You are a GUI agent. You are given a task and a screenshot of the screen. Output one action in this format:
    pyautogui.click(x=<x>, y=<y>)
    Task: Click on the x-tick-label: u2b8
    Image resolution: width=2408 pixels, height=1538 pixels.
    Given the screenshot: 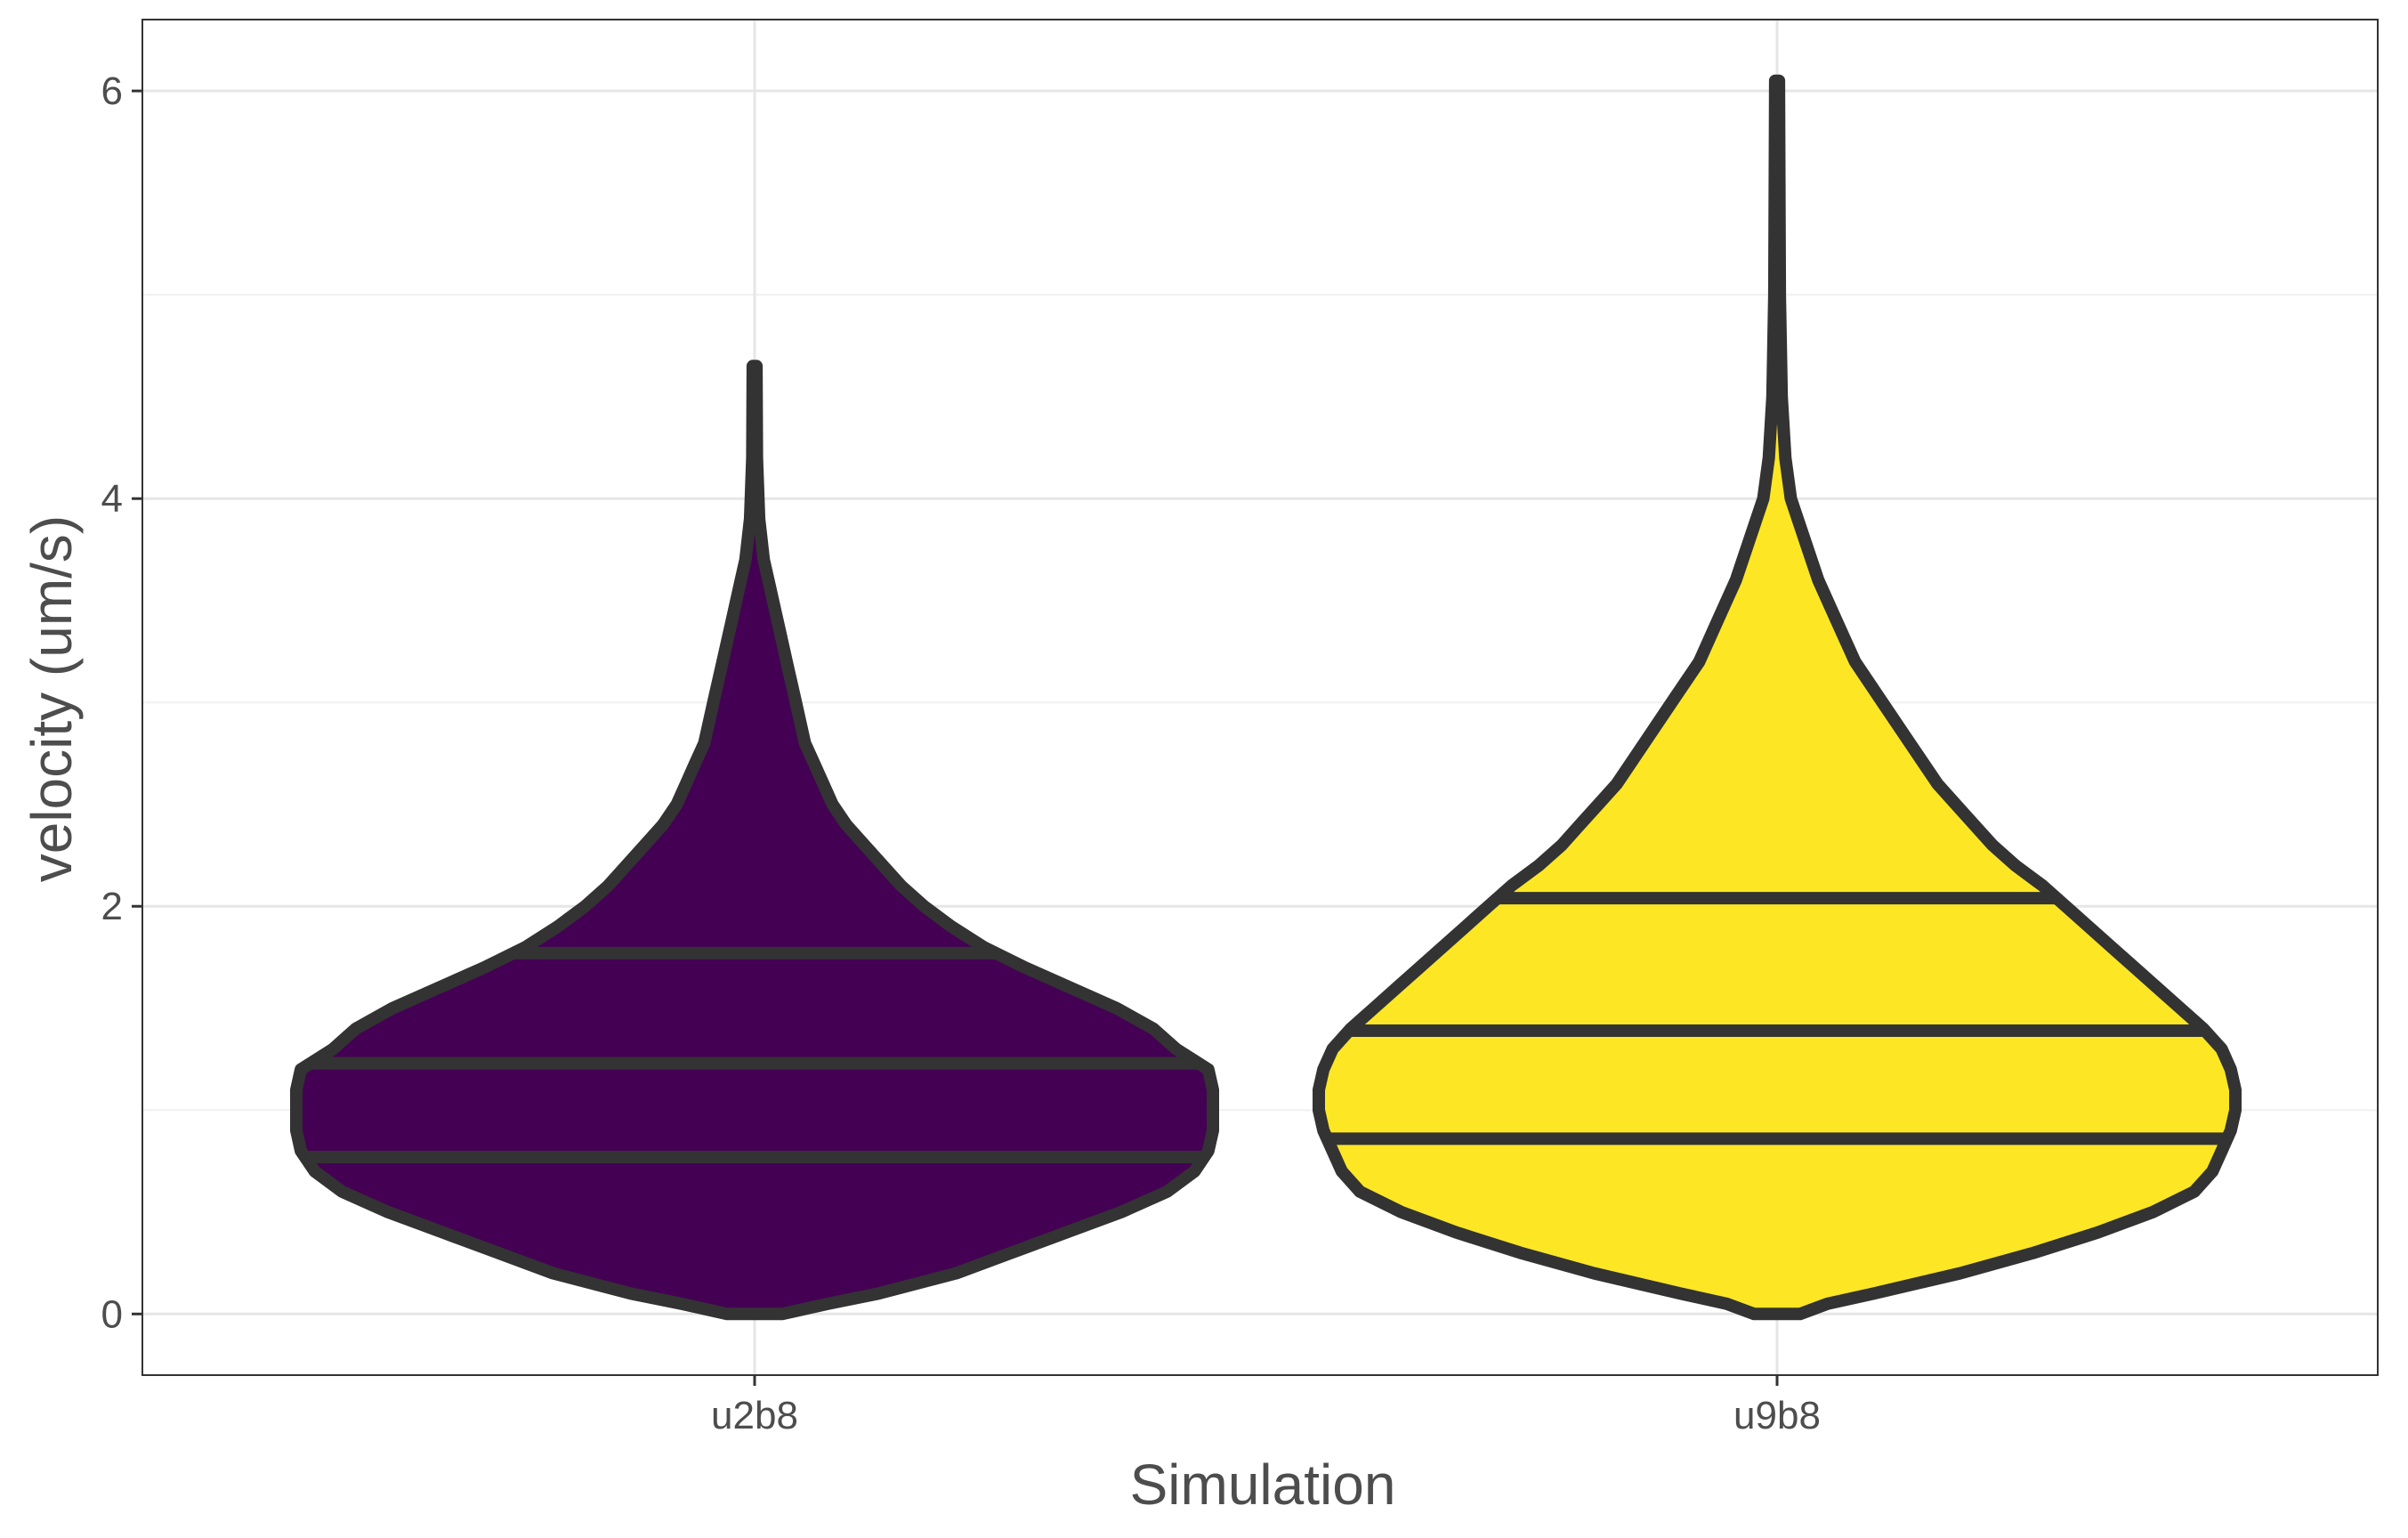 What is the action you would take?
    pyautogui.click(x=755, y=1415)
    